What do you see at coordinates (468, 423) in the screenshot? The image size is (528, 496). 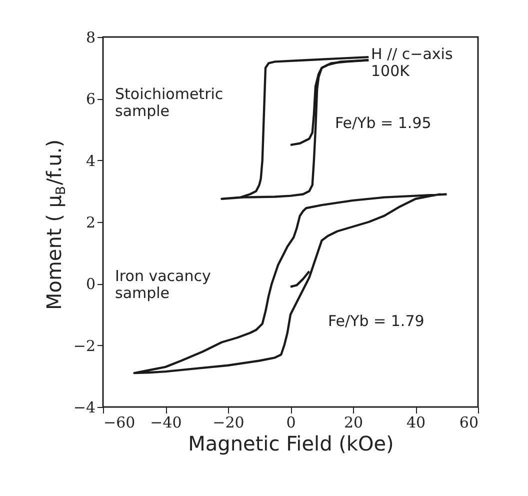 I see `x-tick-label: 60` at bounding box center [468, 423].